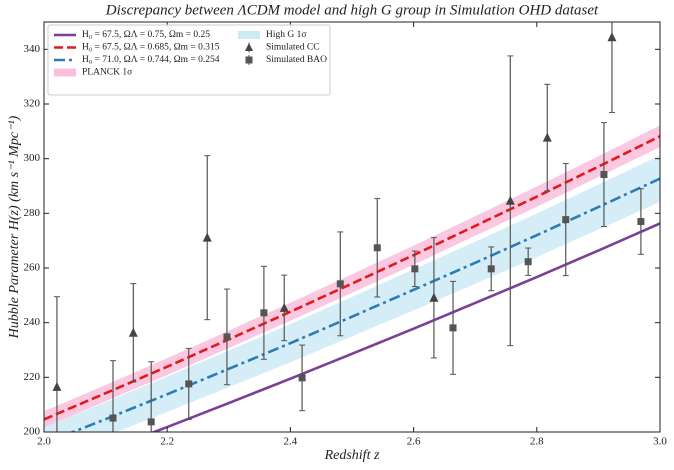 Image resolution: width=674 pixels, height=470 pixels. I want to click on y-tick-label: 200, so click(32, 432).